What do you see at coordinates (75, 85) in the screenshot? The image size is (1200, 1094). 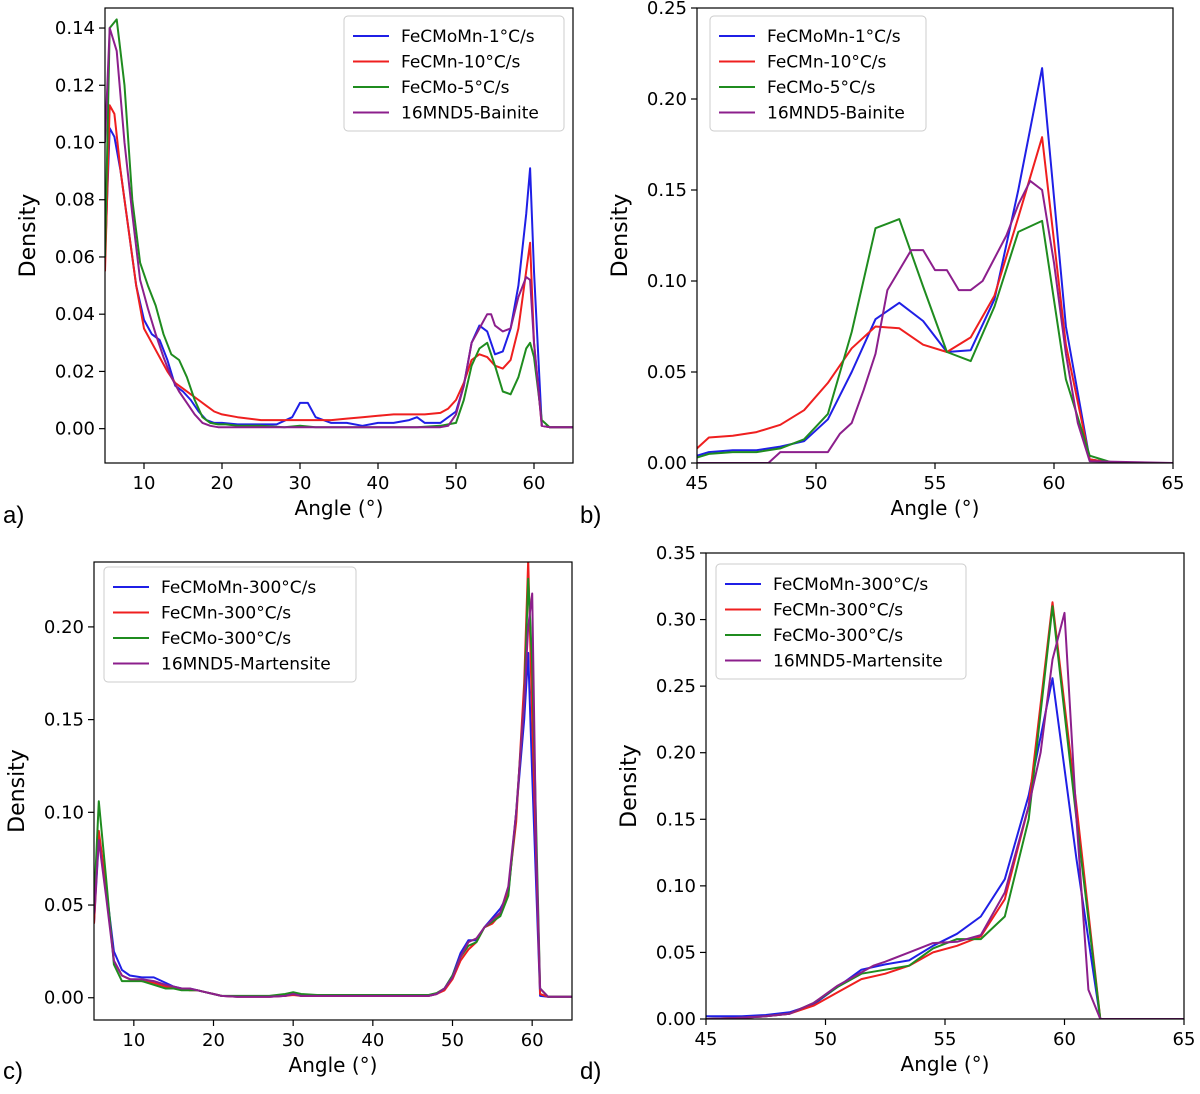 I see `y-tick-label: 0.12` at bounding box center [75, 85].